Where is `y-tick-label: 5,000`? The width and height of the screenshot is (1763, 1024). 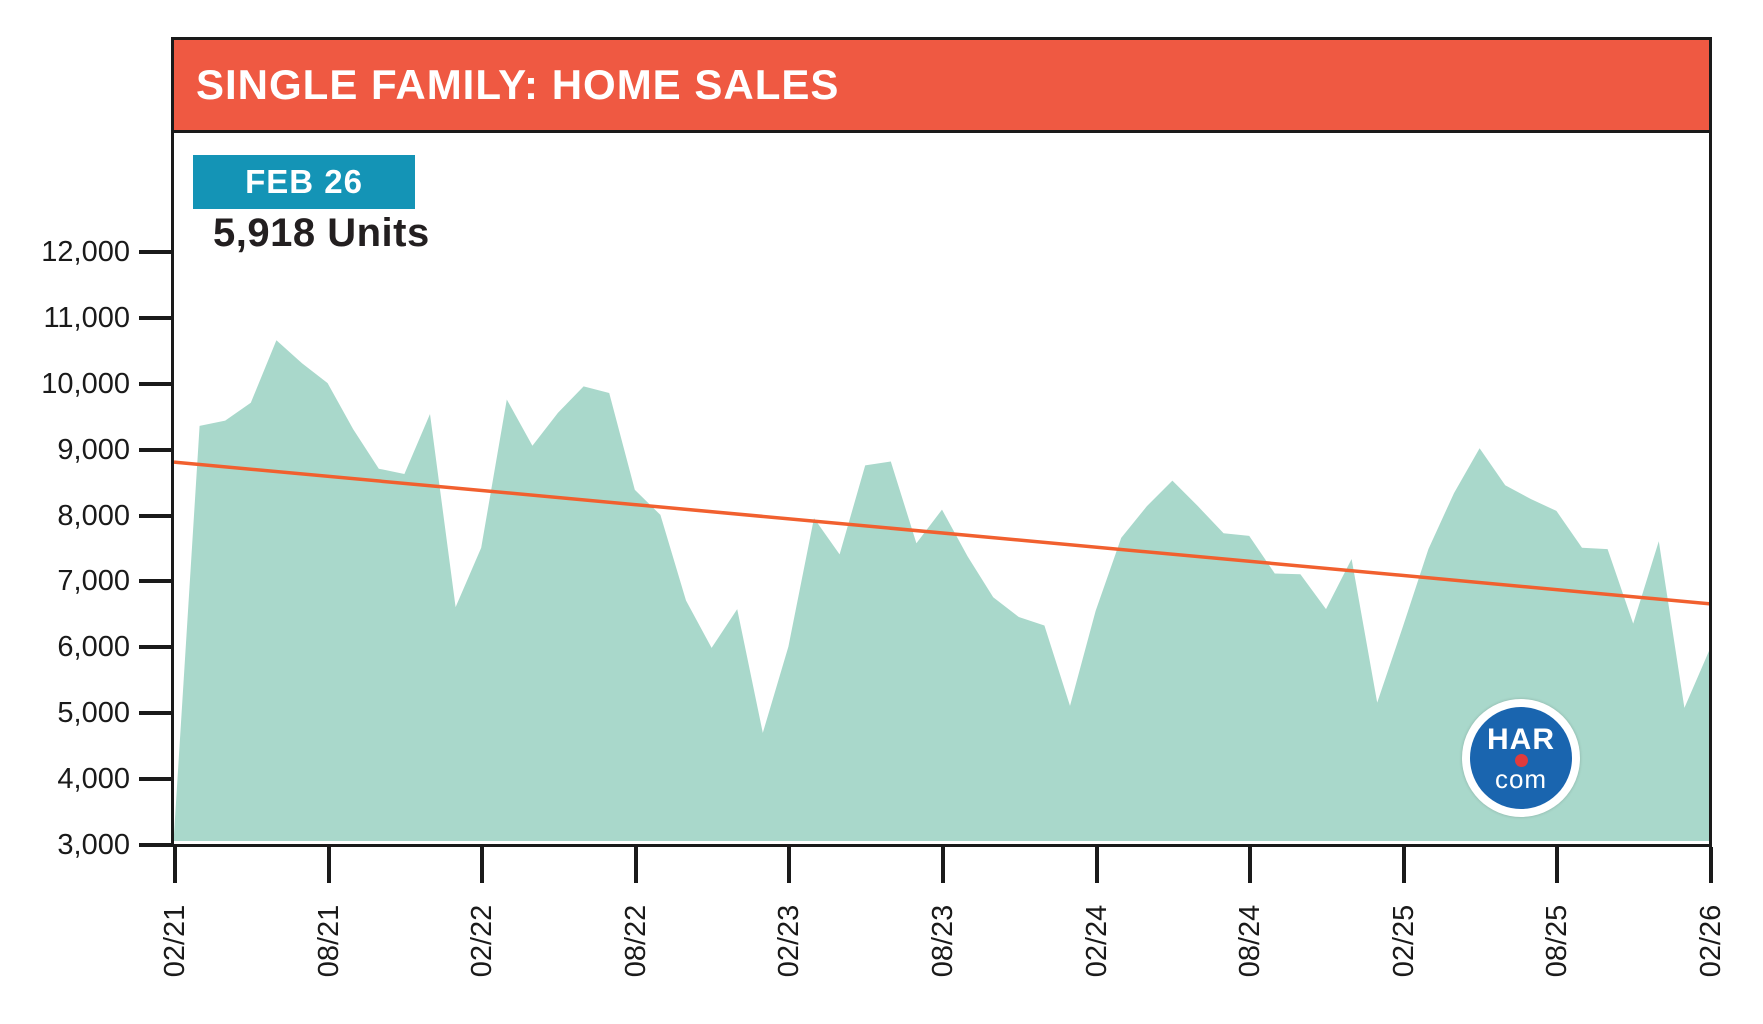
y-tick-label: 5,000 is located at coordinates (93, 713).